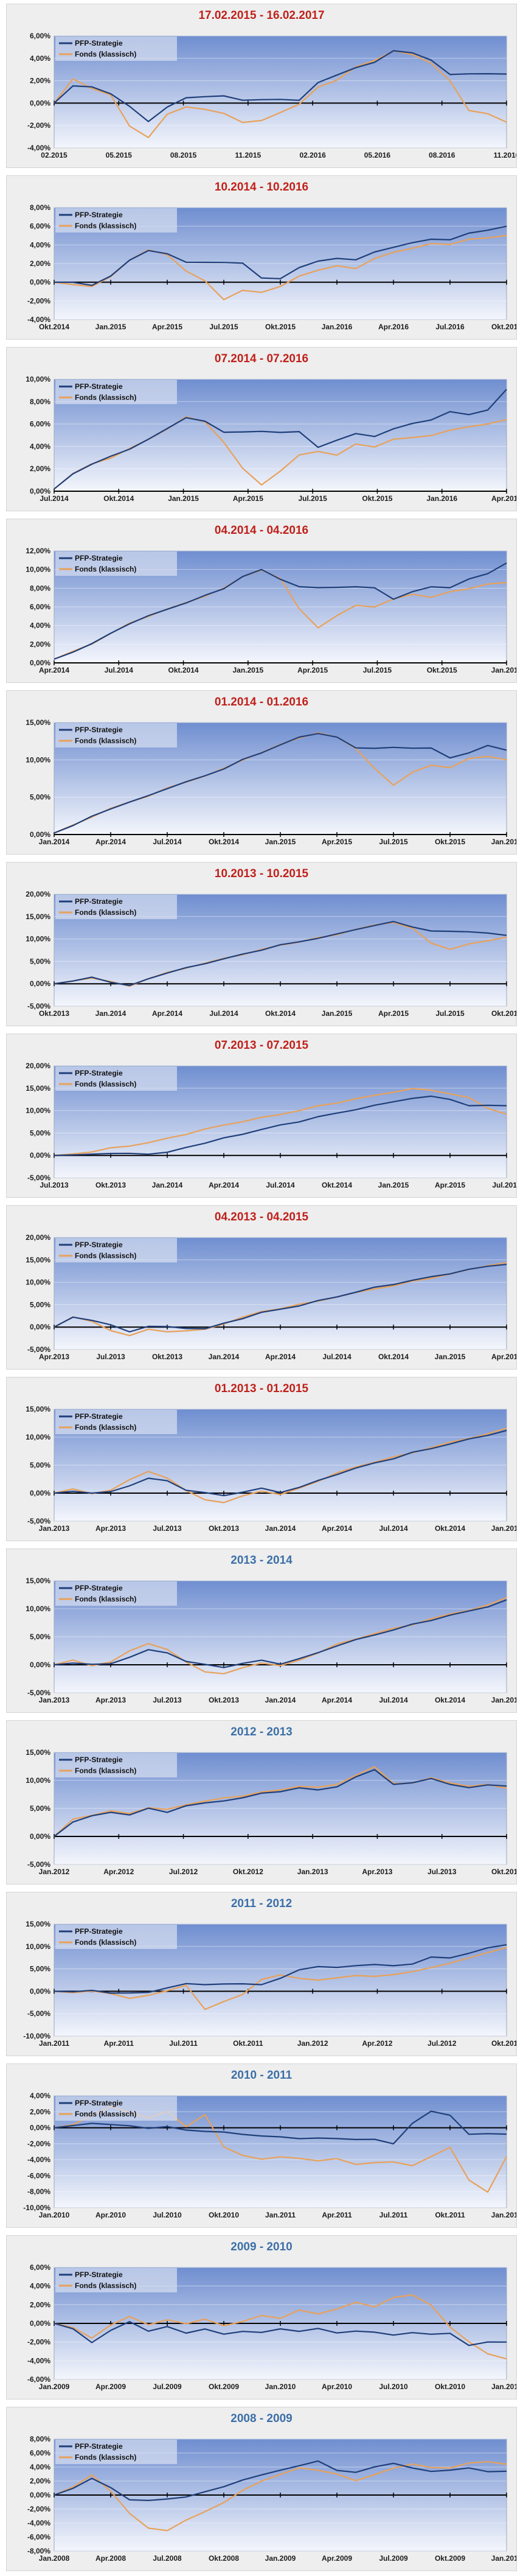 The image size is (523, 2576). Describe the element at coordinates (261, 1388) in the screenshot. I see `chart-title: 01.2013 - 01.2015` at that location.